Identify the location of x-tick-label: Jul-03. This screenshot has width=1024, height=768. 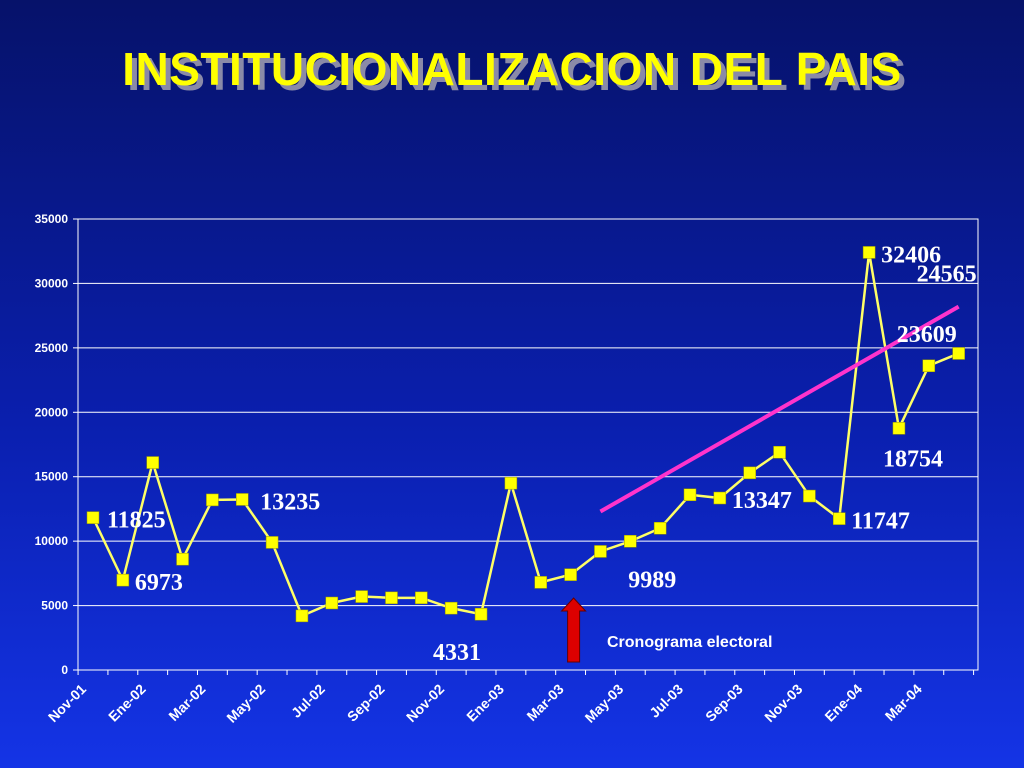
(666, 701).